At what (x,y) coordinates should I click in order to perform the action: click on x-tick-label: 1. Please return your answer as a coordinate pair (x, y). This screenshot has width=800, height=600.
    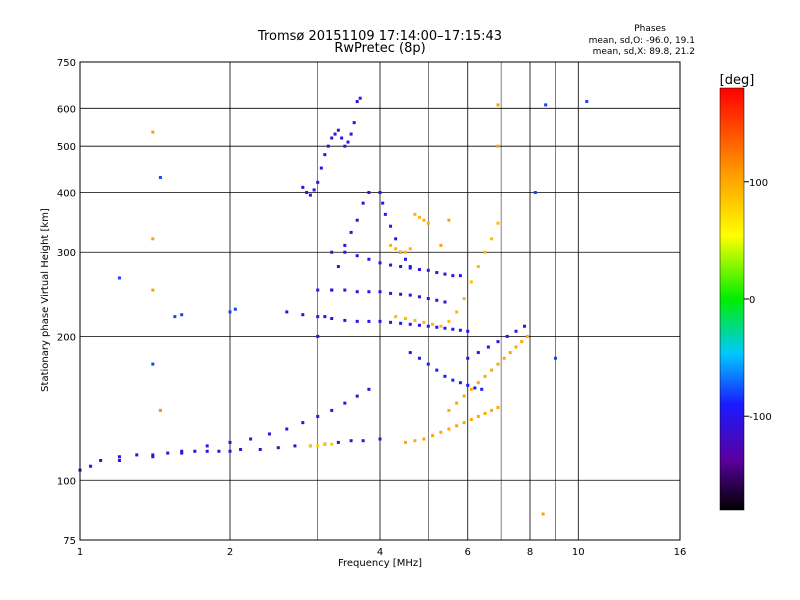
    Looking at the image, I should click on (80, 552).